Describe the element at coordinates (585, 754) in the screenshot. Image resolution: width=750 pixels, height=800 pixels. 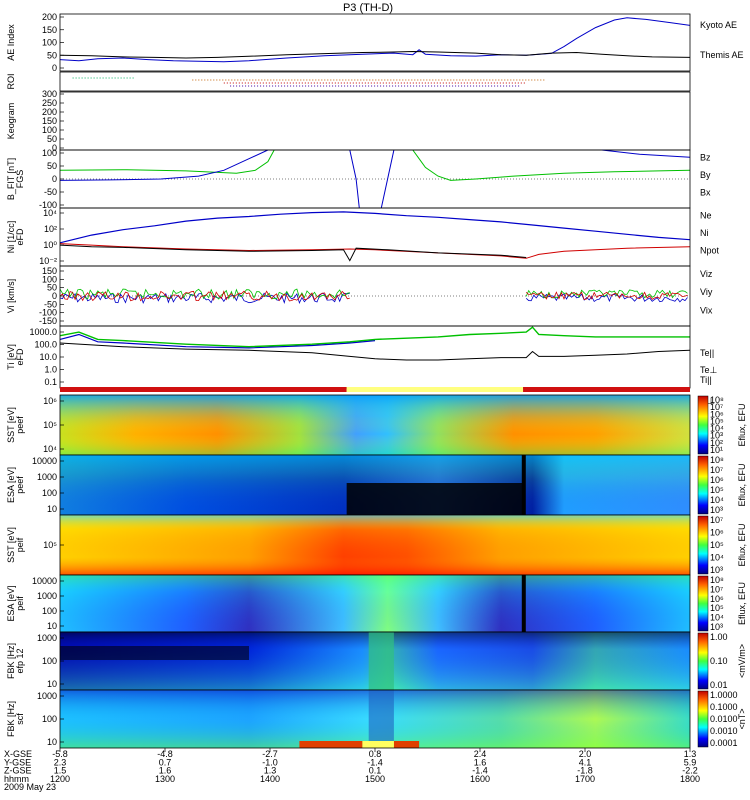
I see `x-value-x-gse: 2.0` at that location.